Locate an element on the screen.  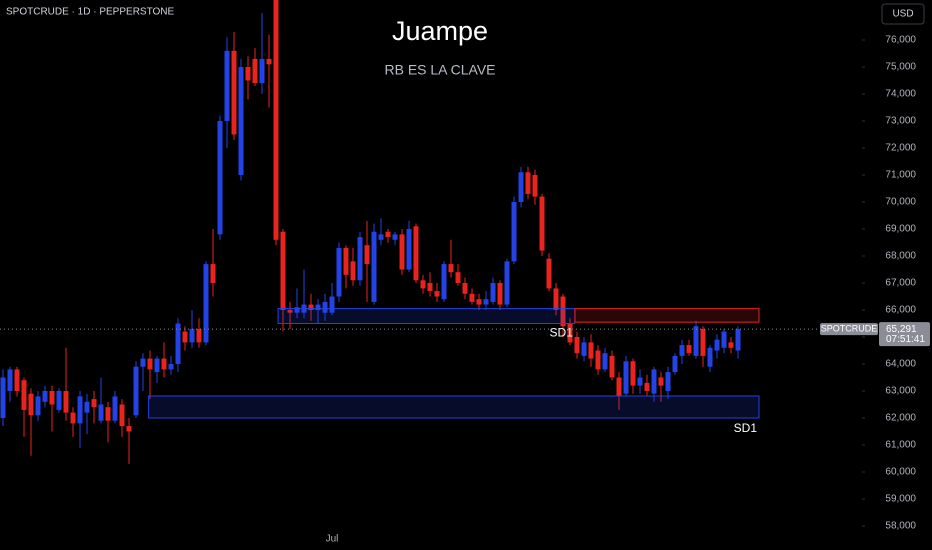
y-tick-label: 63,000 is located at coordinates (900, 391).